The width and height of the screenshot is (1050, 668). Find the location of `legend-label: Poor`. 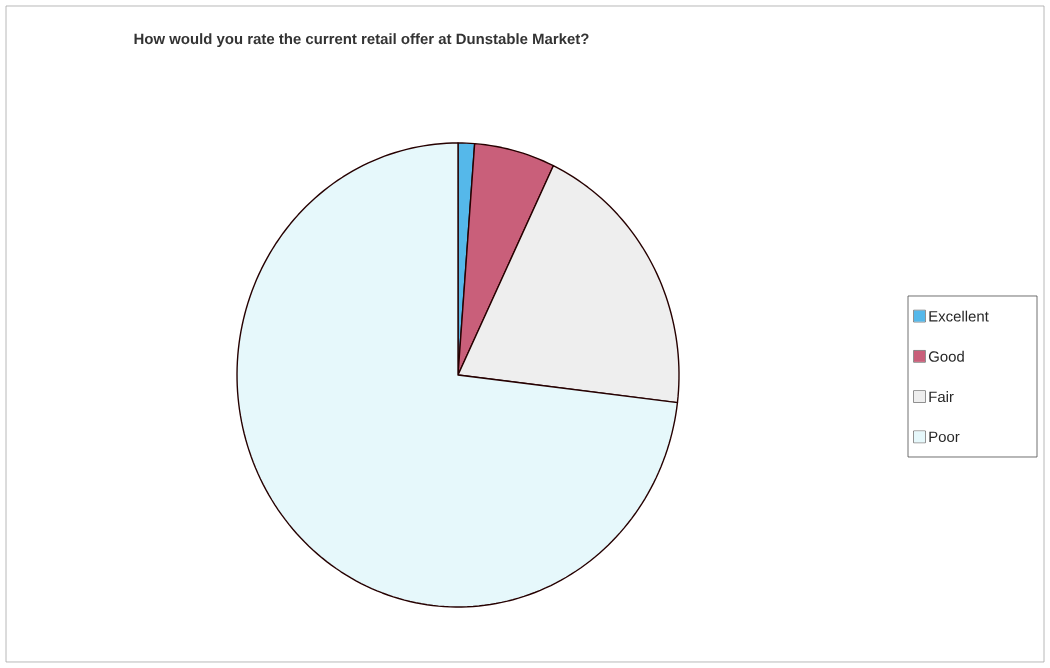

legend-label: Poor is located at coordinates (944, 437).